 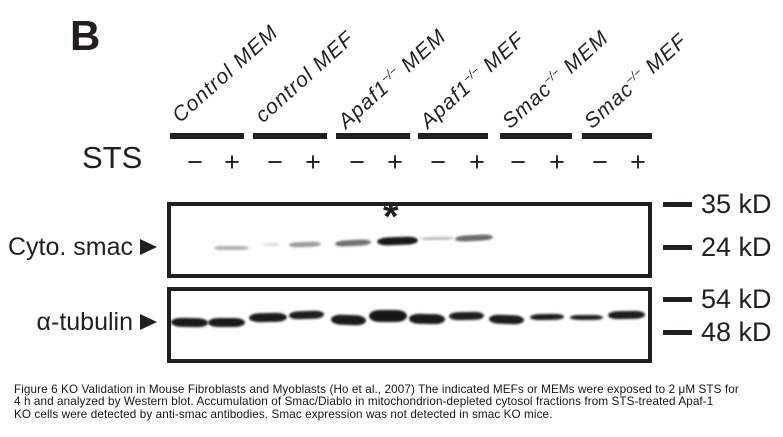 What do you see at coordinates (409, 240) in the screenshot?
I see `blot-panel-cyto-smac` at bounding box center [409, 240].